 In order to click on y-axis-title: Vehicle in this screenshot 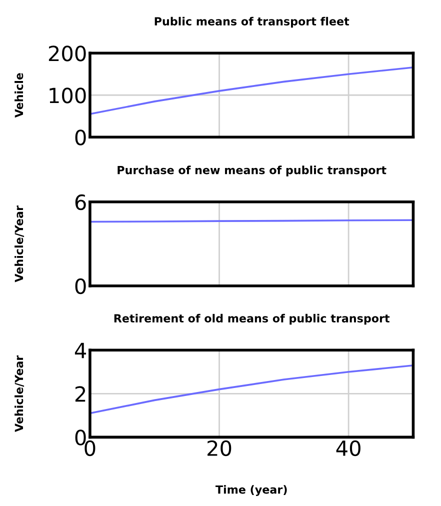, I will do `click(19, 95)`.